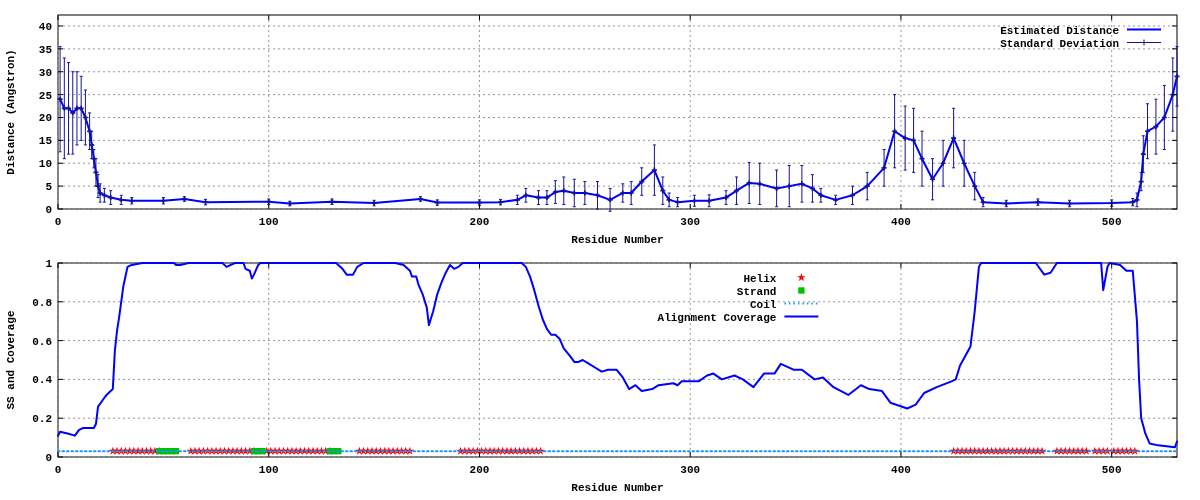 The width and height of the screenshot is (1200, 500). Describe the element at coordinates (1059, 43) in the screenshot. I see `legend-label: Standard Deviation` at that location.